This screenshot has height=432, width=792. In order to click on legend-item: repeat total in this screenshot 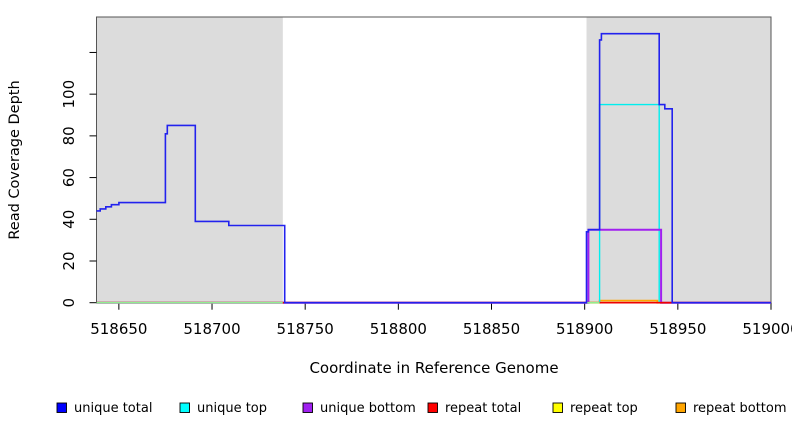, I will do `click(474, 408)`.